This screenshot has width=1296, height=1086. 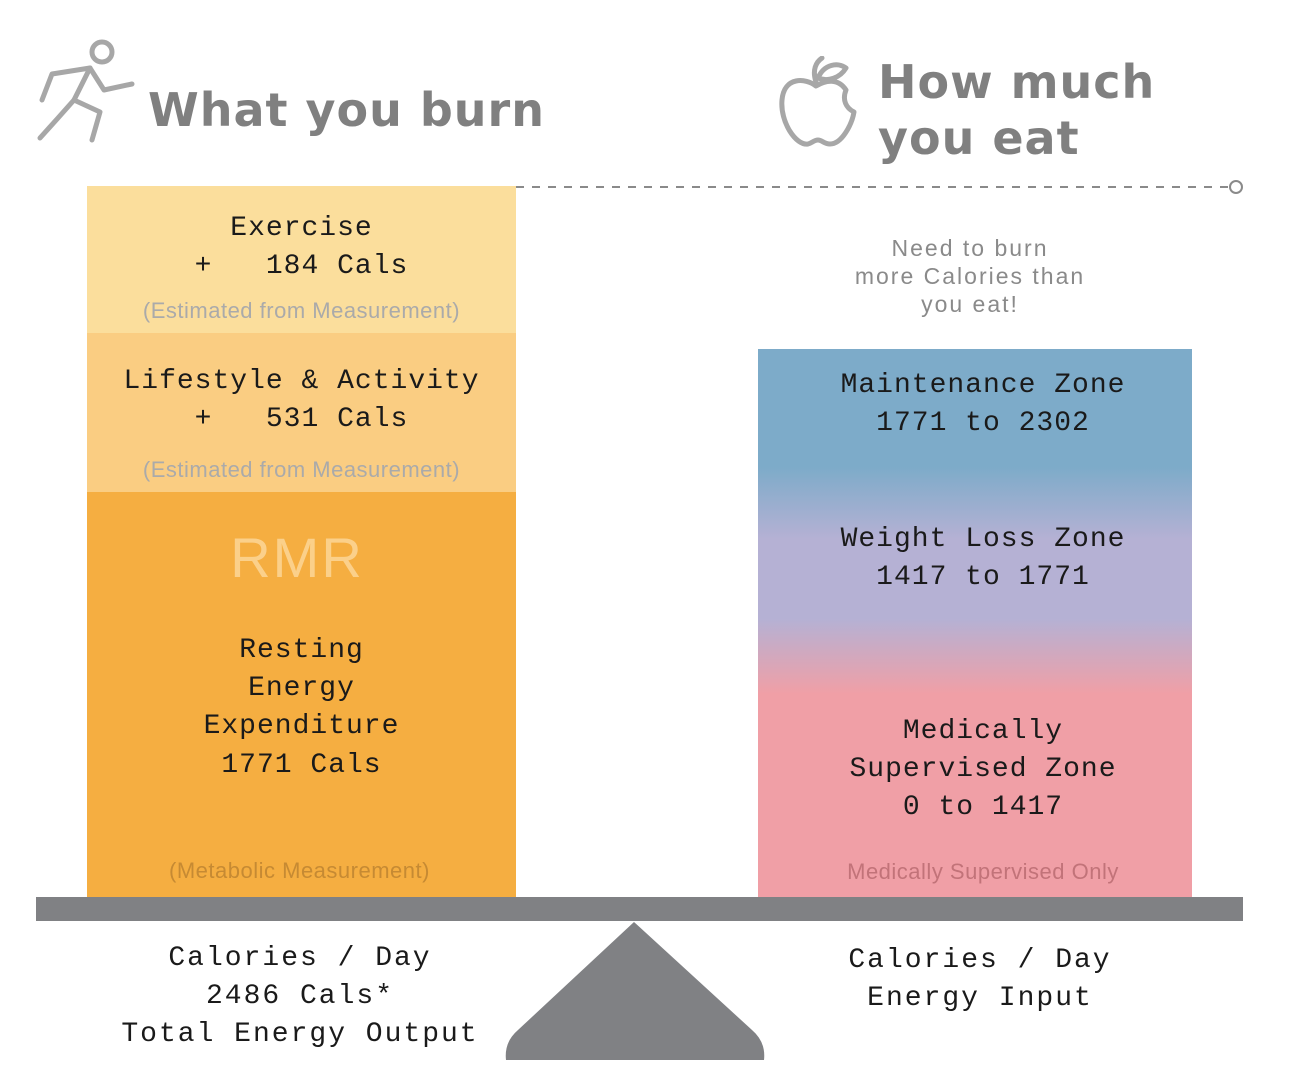 What do you see at coordinates (300, 996) in the screenshot?
I see `output-label-line2: 2486 Cals*` at bounding box center [300, 996].